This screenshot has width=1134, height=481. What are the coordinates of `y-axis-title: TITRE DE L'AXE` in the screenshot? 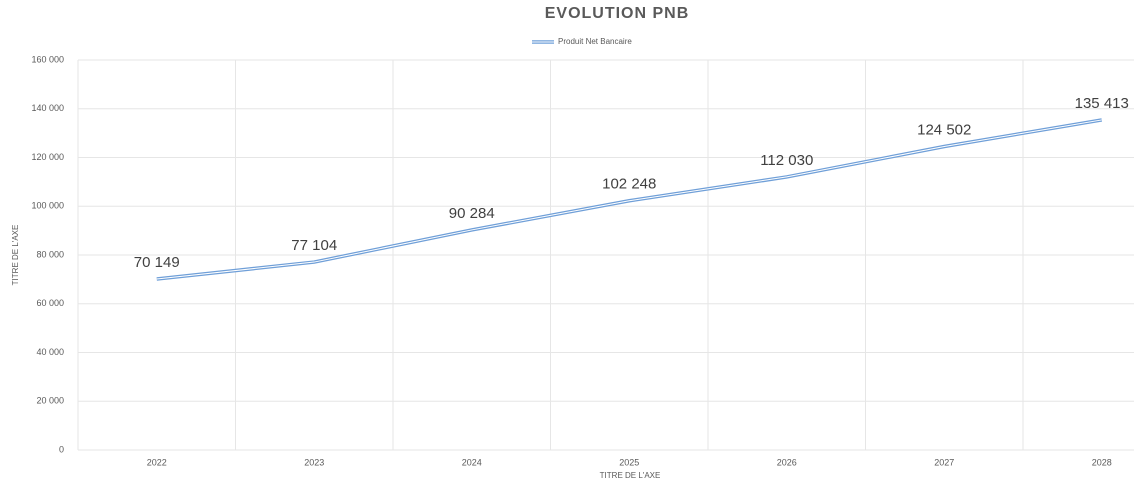 It's located at (15, 255).